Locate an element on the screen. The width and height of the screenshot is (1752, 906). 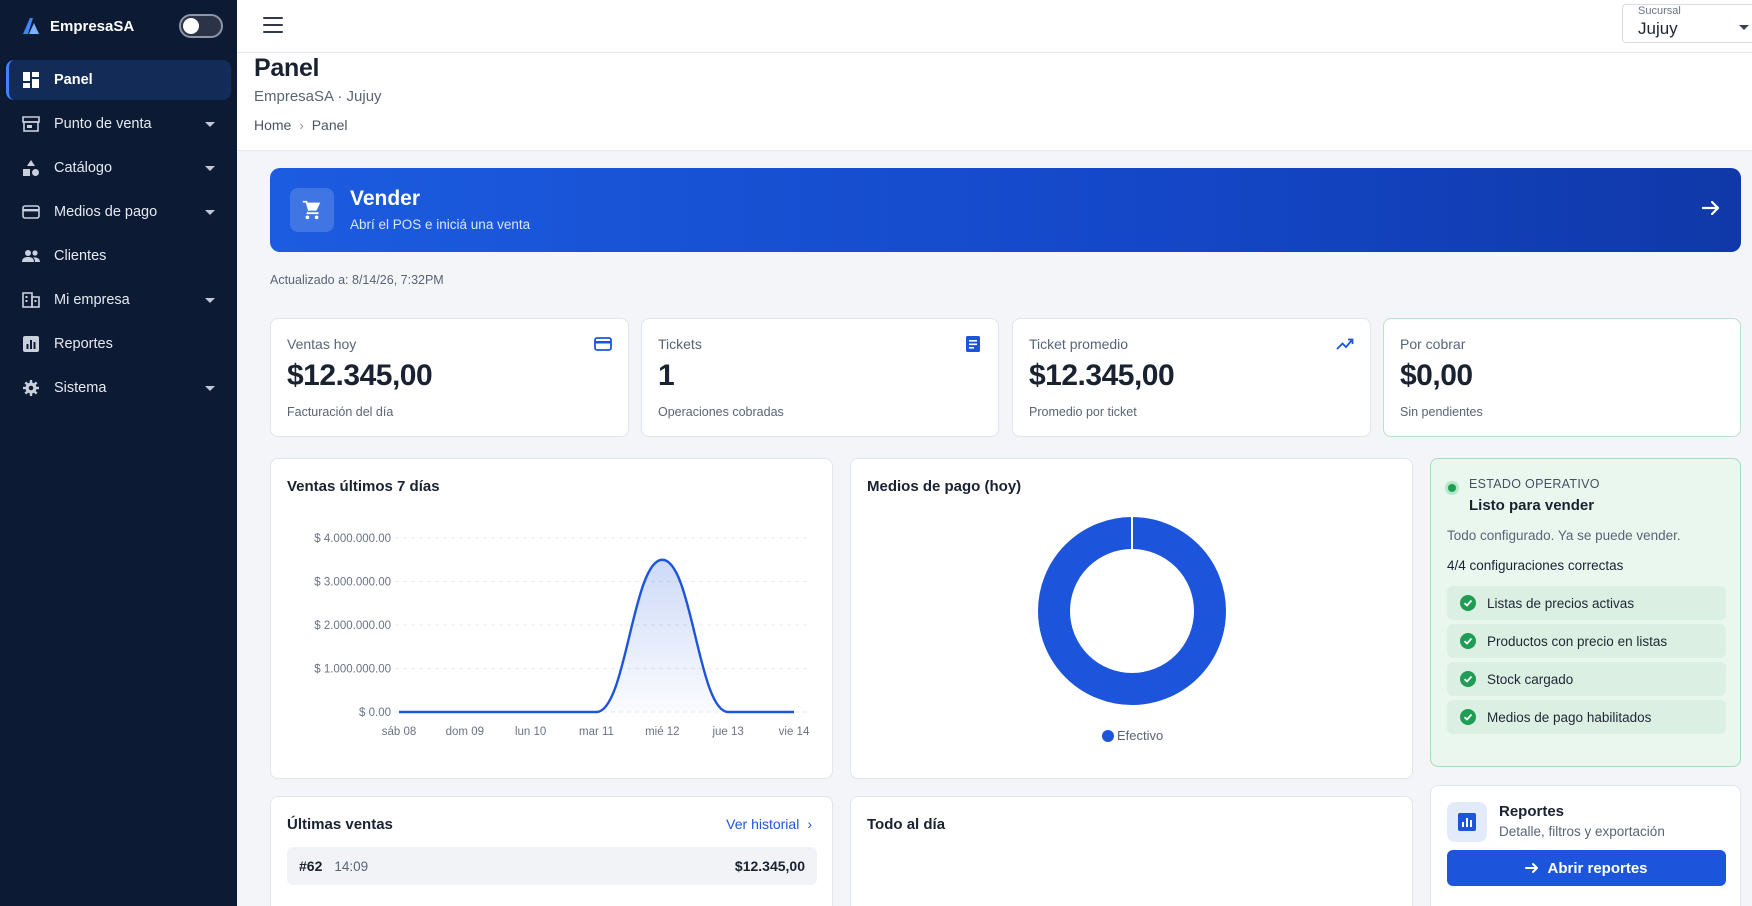
sale-time: 14:09 is located at coordinates (351, 866).